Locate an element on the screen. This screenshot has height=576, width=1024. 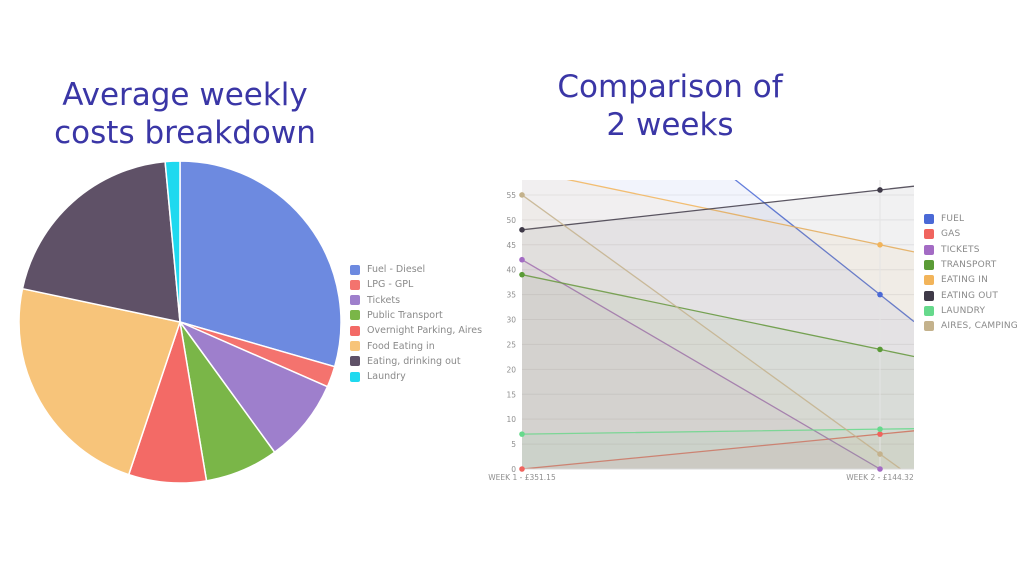
pie-slice-eating-drinking-out is located at coordinates (101, 241).